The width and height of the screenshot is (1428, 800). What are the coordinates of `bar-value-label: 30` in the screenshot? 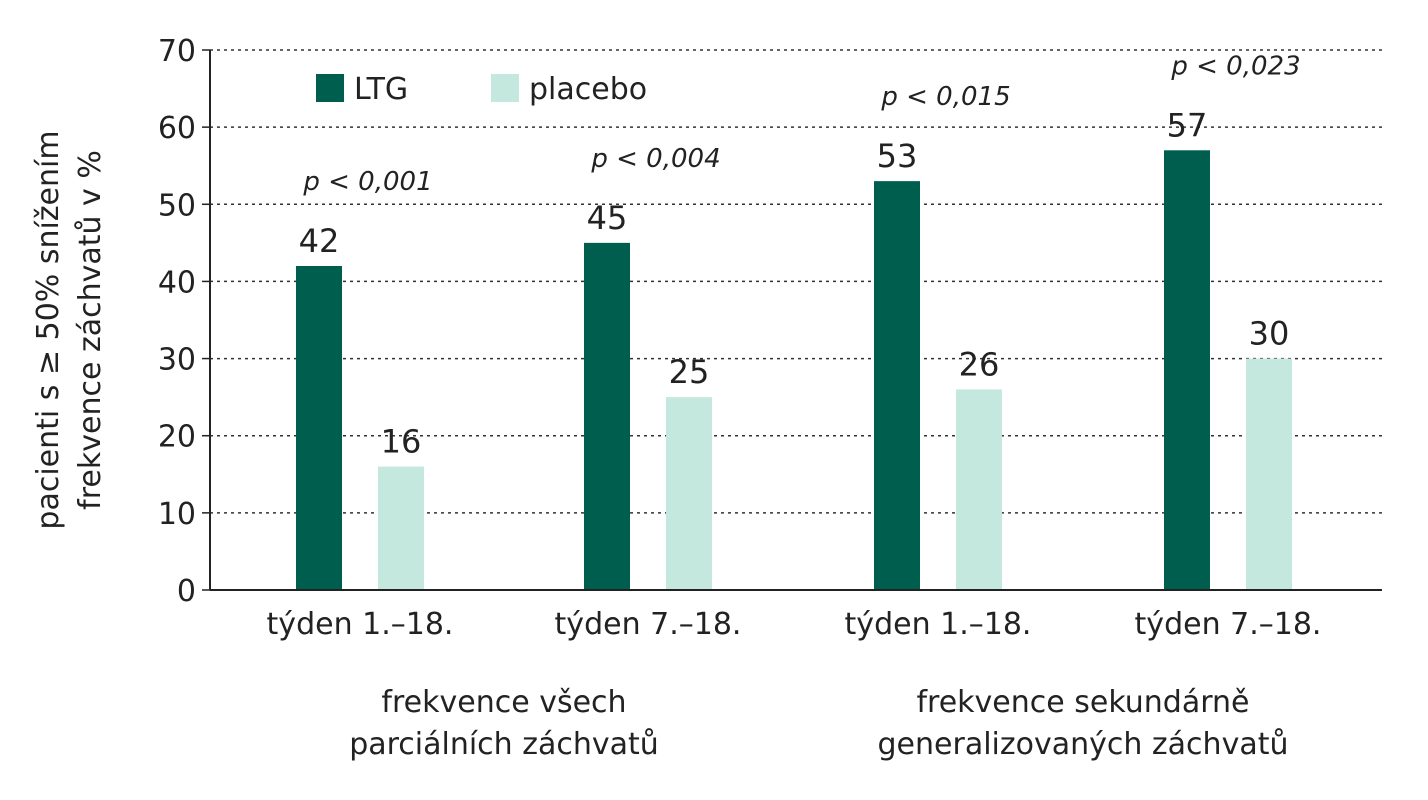 It's located at (1269, 334).